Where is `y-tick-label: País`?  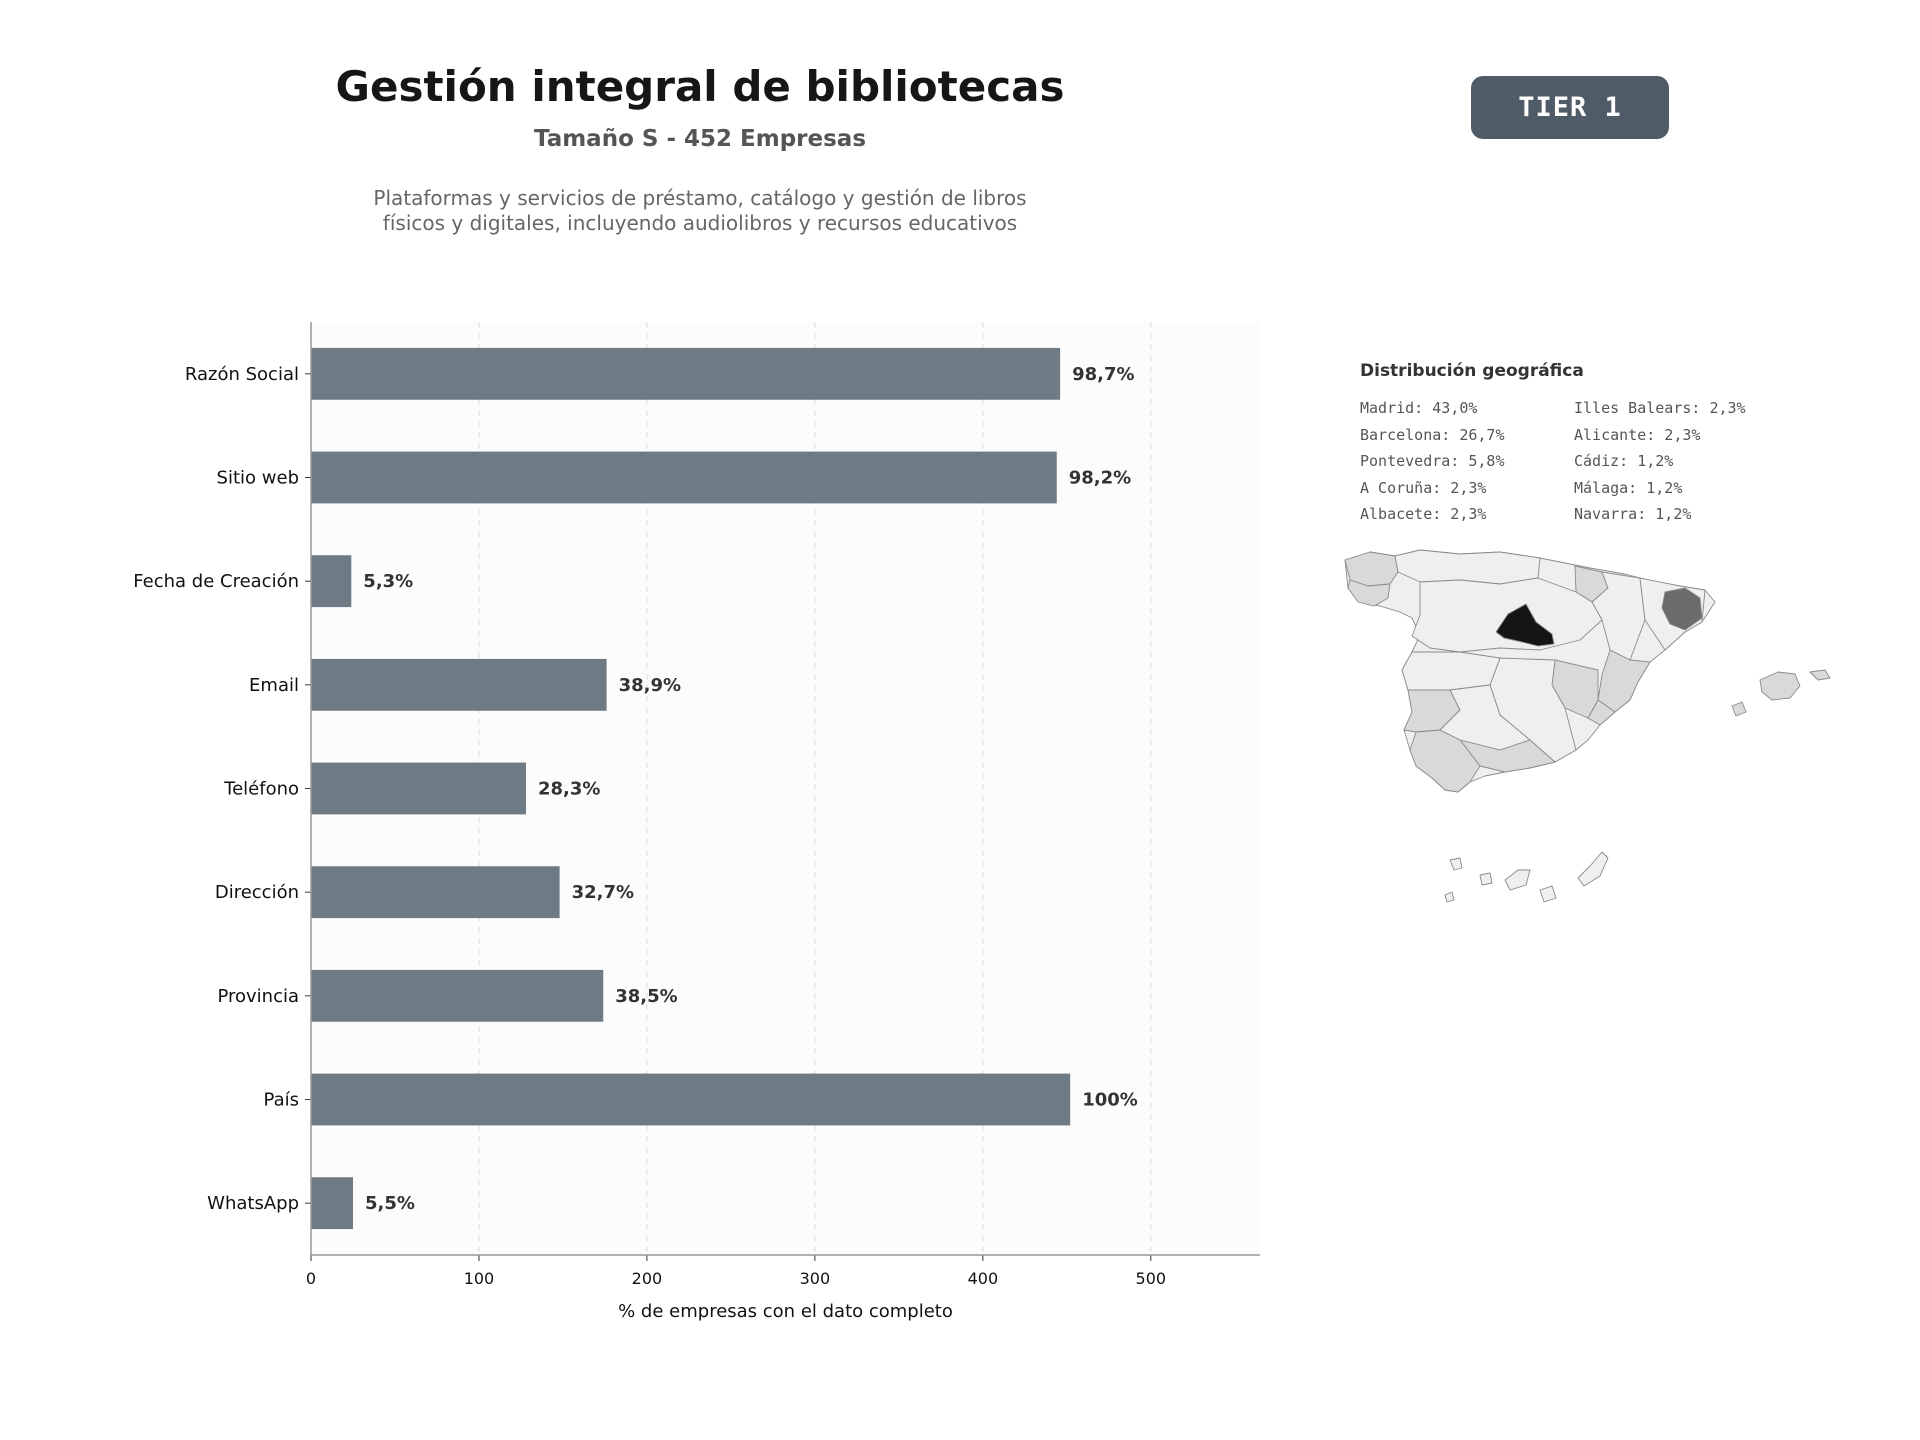 y-tick-label: País is located at coordinates (281, 1100).